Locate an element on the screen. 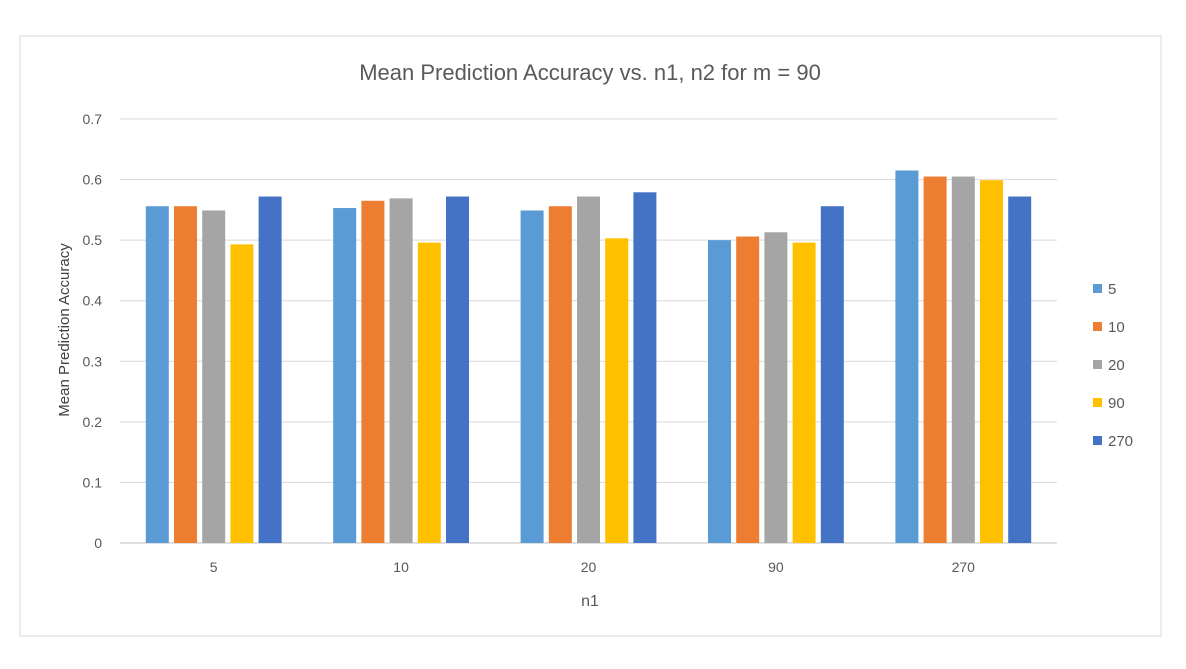 The height and width of the screenshot is (669, 1186). legend-label: 5 is located at coordinates (1112, 289).